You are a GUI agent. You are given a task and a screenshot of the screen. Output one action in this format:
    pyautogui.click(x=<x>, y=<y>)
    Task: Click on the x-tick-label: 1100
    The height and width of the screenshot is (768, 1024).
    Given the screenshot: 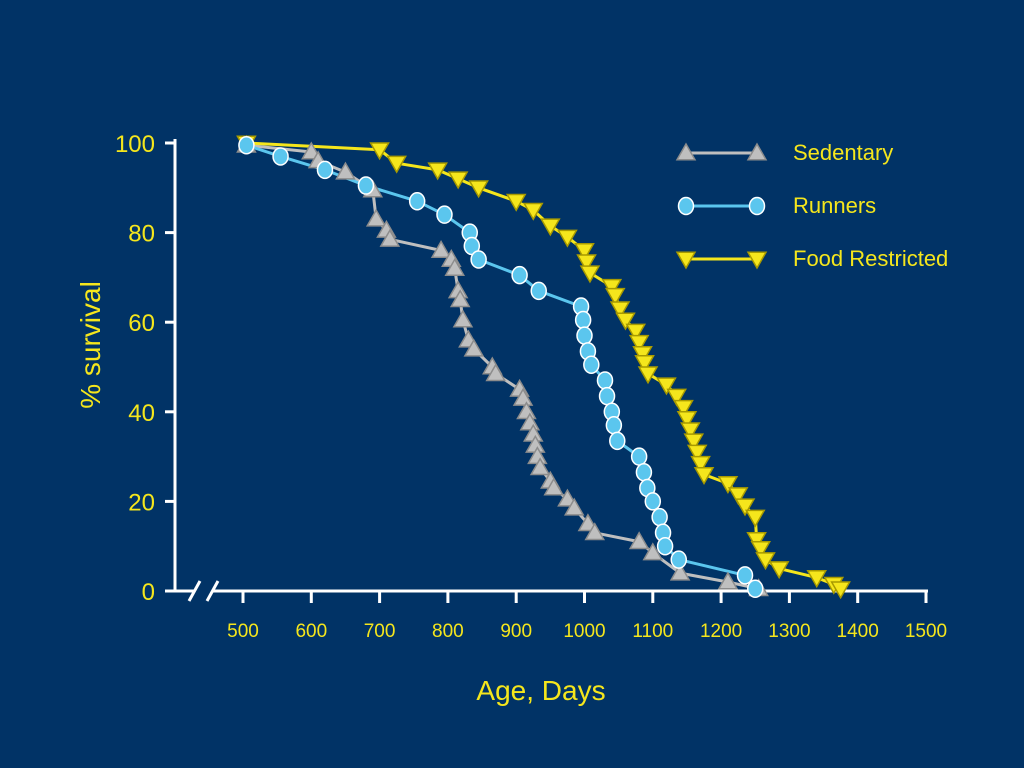 What is the action you would take?
    pyautogui.click(x=652, y=631)
    